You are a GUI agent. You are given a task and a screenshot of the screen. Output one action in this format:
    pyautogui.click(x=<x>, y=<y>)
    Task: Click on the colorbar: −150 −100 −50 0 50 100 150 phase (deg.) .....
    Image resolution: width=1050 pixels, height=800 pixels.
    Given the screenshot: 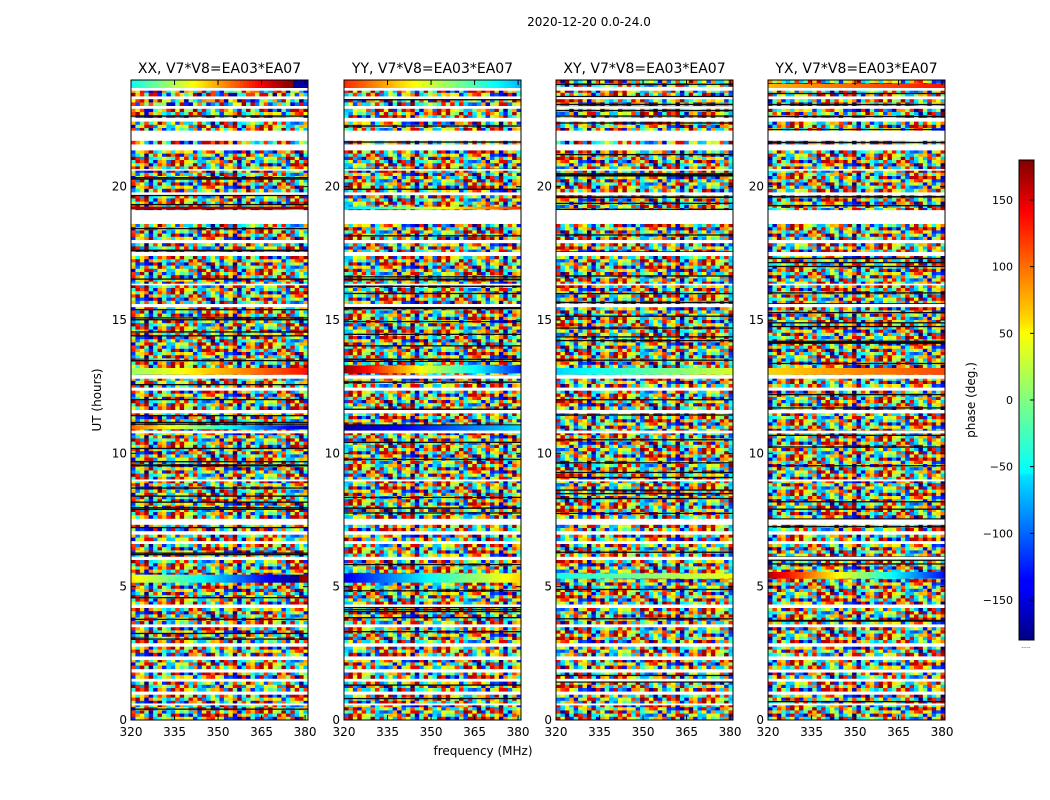 What is the action you would take?
    pyautogui.click(x=999, y=404)
    